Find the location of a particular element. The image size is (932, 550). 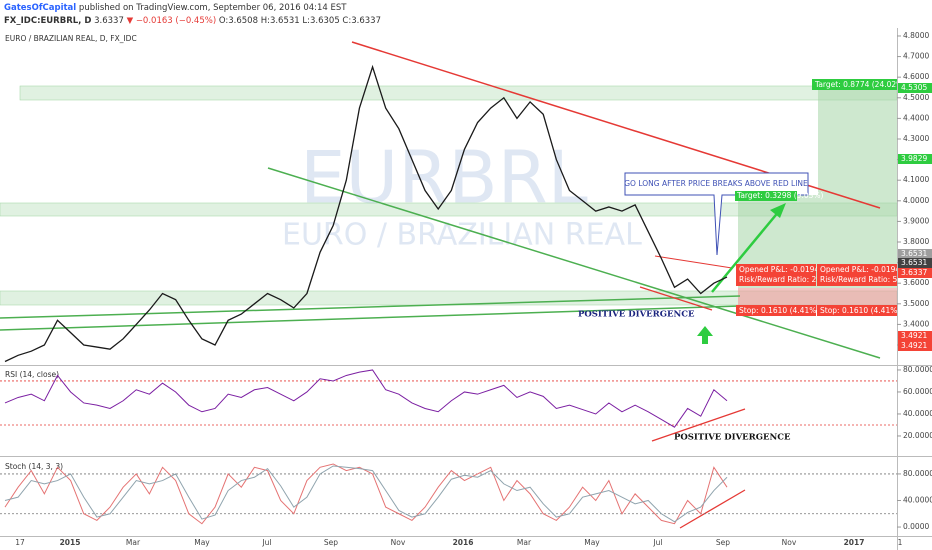

price-label: 4.5305 is located at coordinates (914, 87).